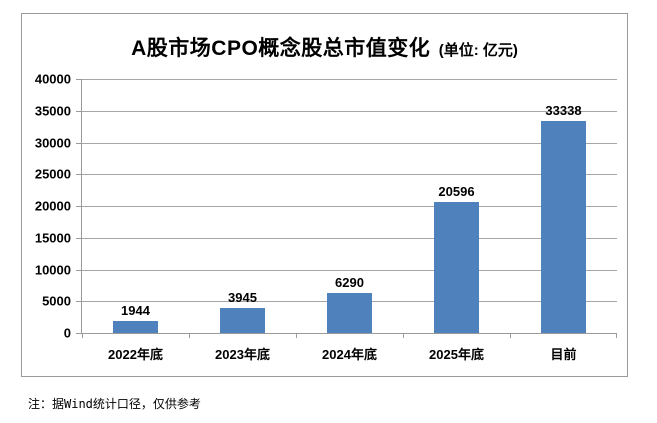 Image resolution: width=657 pixels, height=423 pixels. Describe the element at coordinates (56, 301) in the screenshot. I see `y-axis-label: 5000` at that location.